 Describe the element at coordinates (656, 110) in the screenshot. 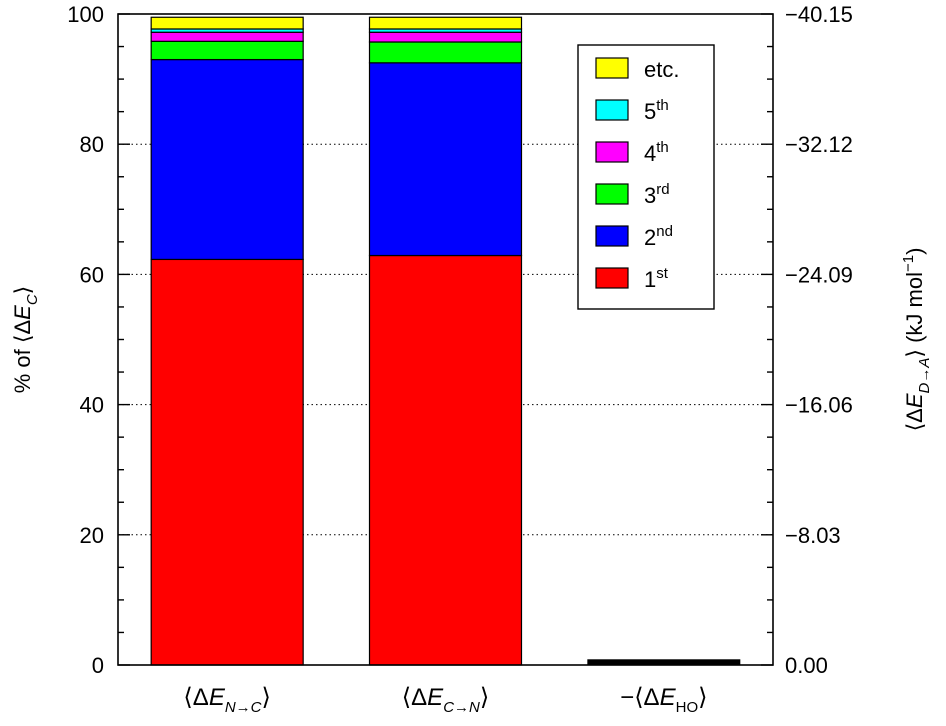

I see `legend-label-5th: 5th` at that location.